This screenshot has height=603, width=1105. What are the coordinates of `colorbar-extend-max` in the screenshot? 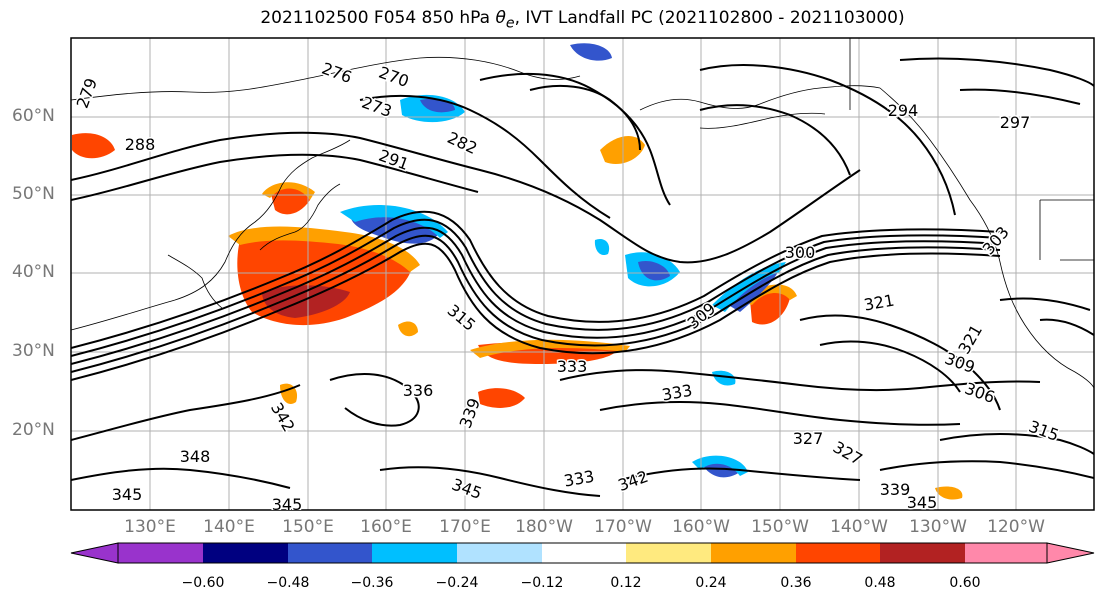 It's located at (1070, 553).